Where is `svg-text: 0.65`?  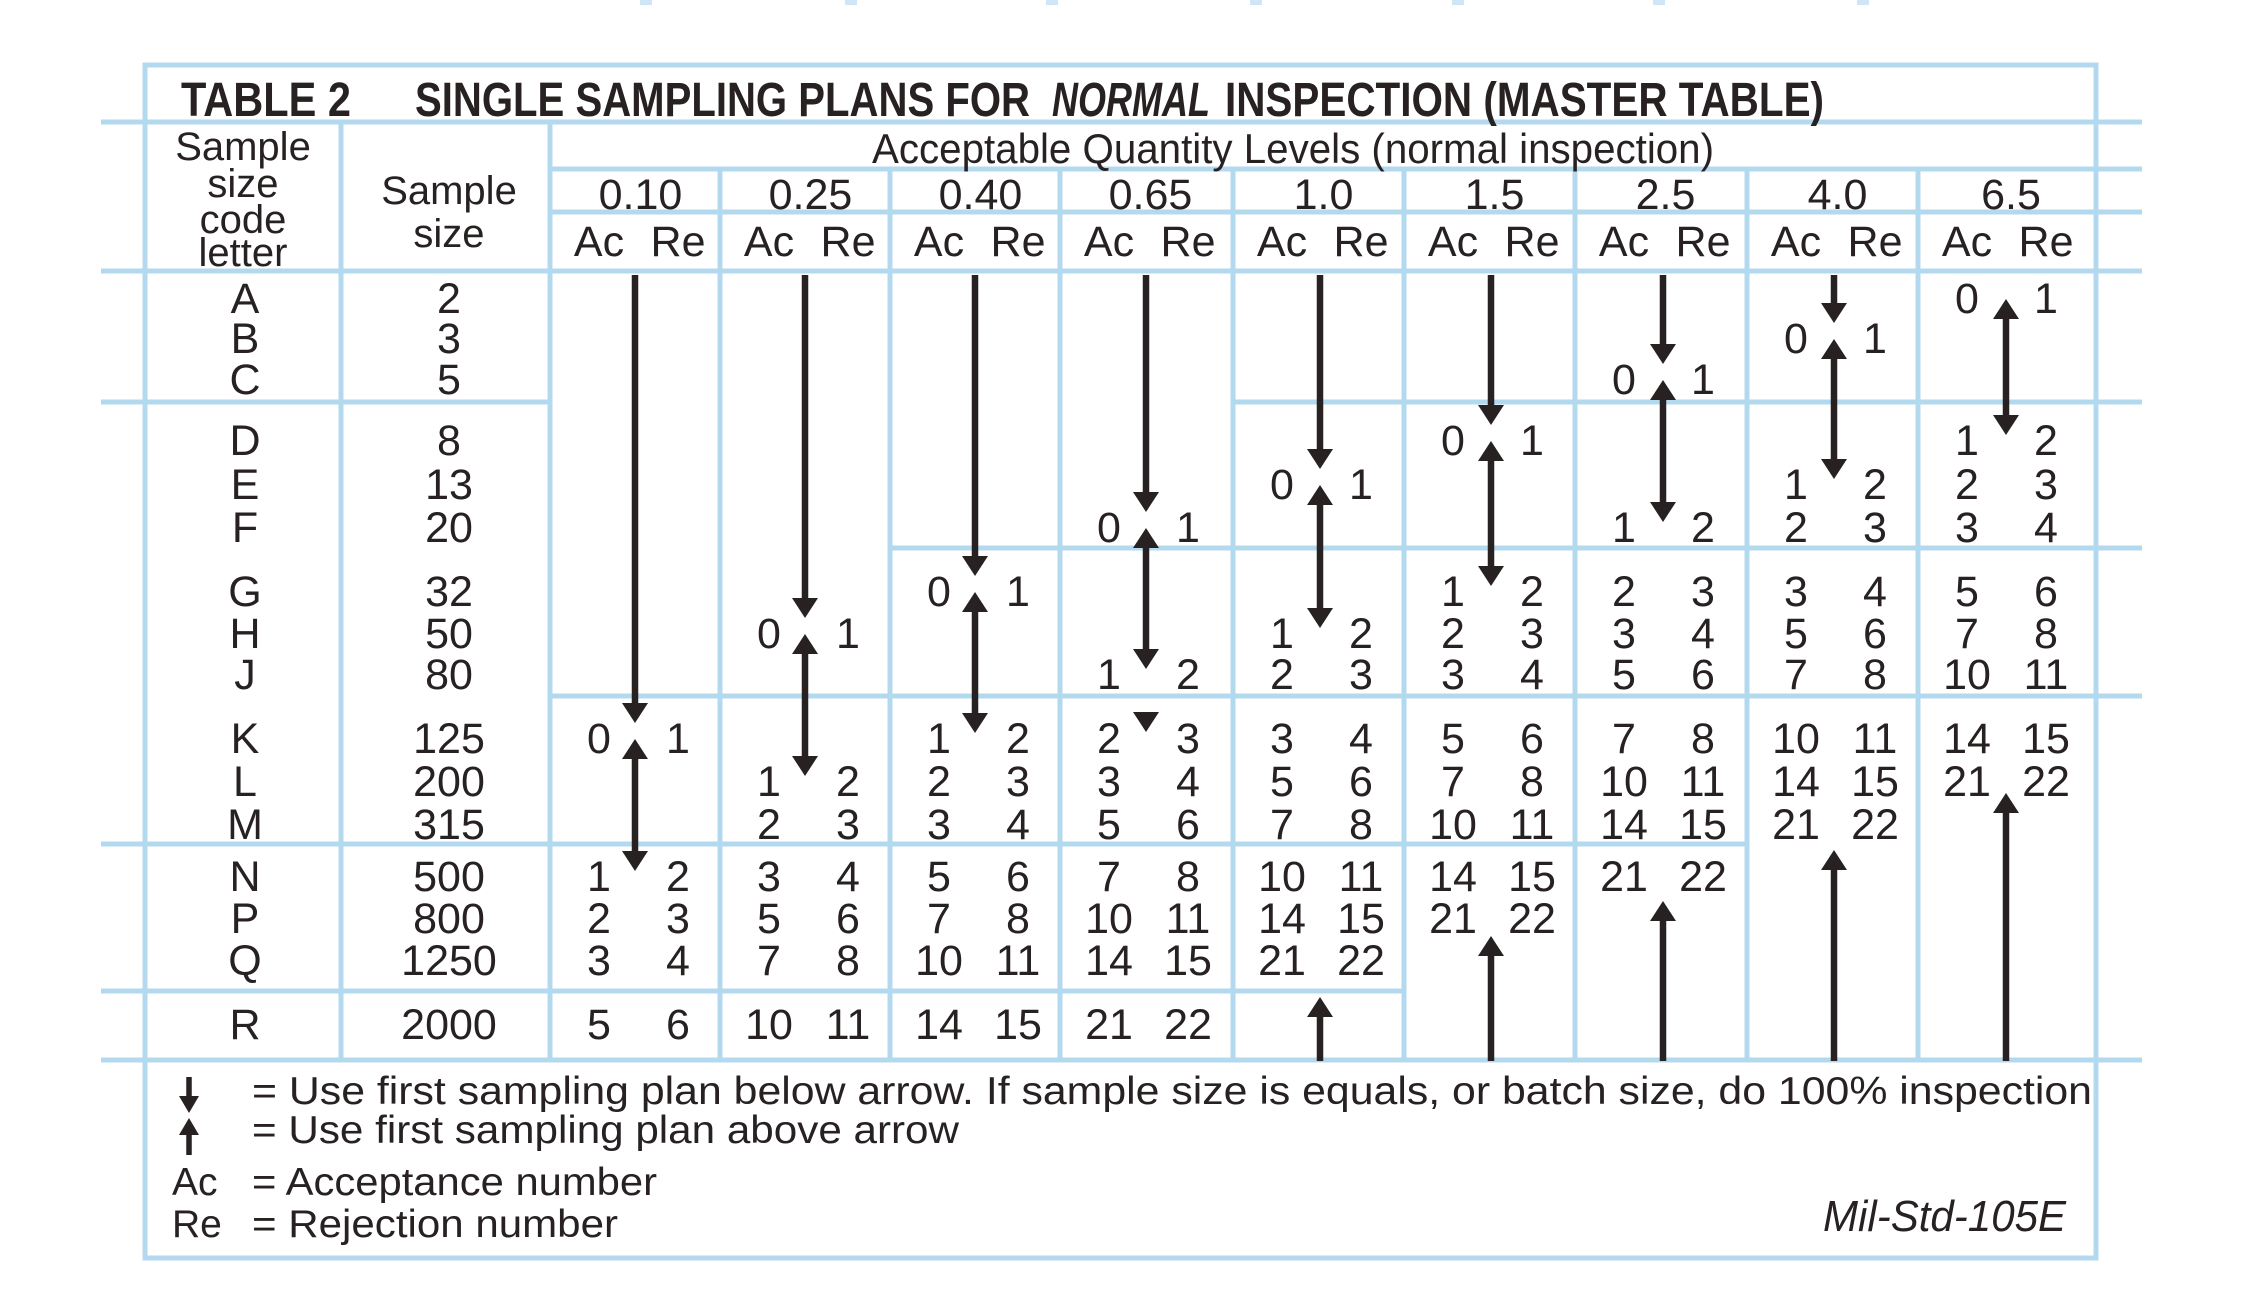 svg-text: 0.65 is located at coordinates (1151, 195).